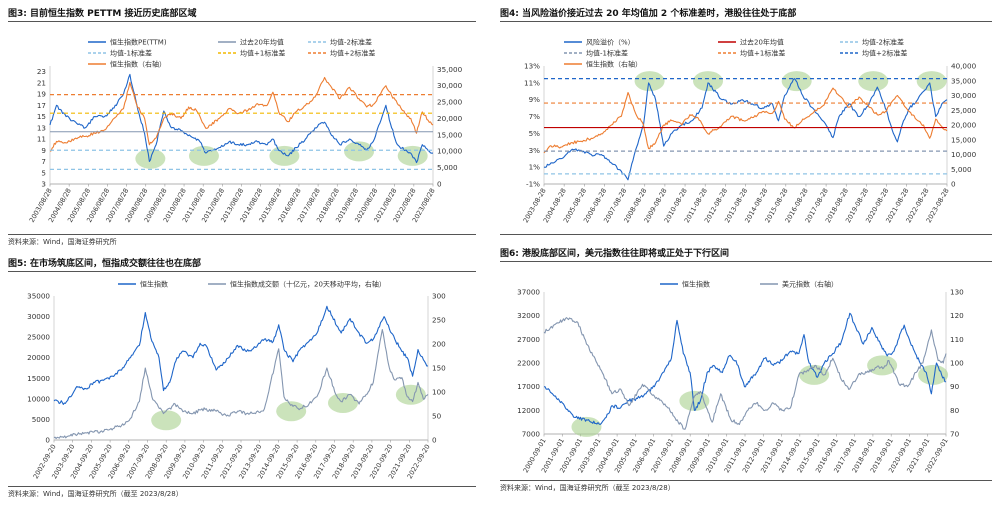 This screenshot has height=508, width=1000. Describe the element at coordinates (41, 82) in the screenshot. I see `y-left-tick-label: 21` at that location.